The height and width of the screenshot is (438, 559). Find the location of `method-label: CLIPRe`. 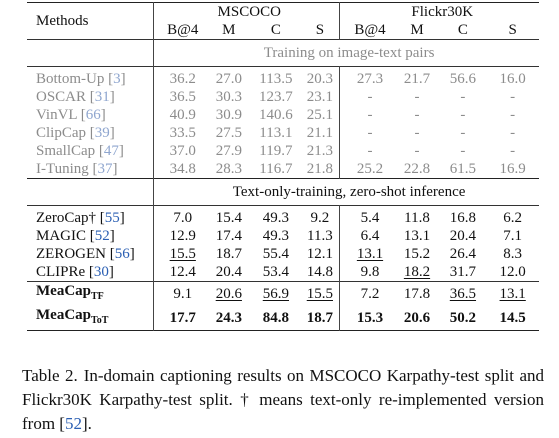

method-label: CLIPRe is located at coordinates (61, 272).